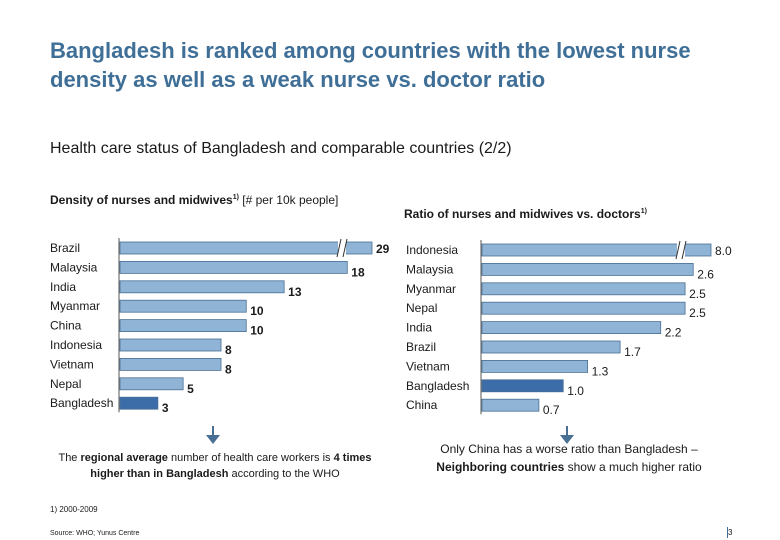 The height and width of the screenshot is (540, 780). What do you see at coordinates (124, 458) in the screenshot?
I see `left-note-part-b: regional average` at bounding box center [124, 458].